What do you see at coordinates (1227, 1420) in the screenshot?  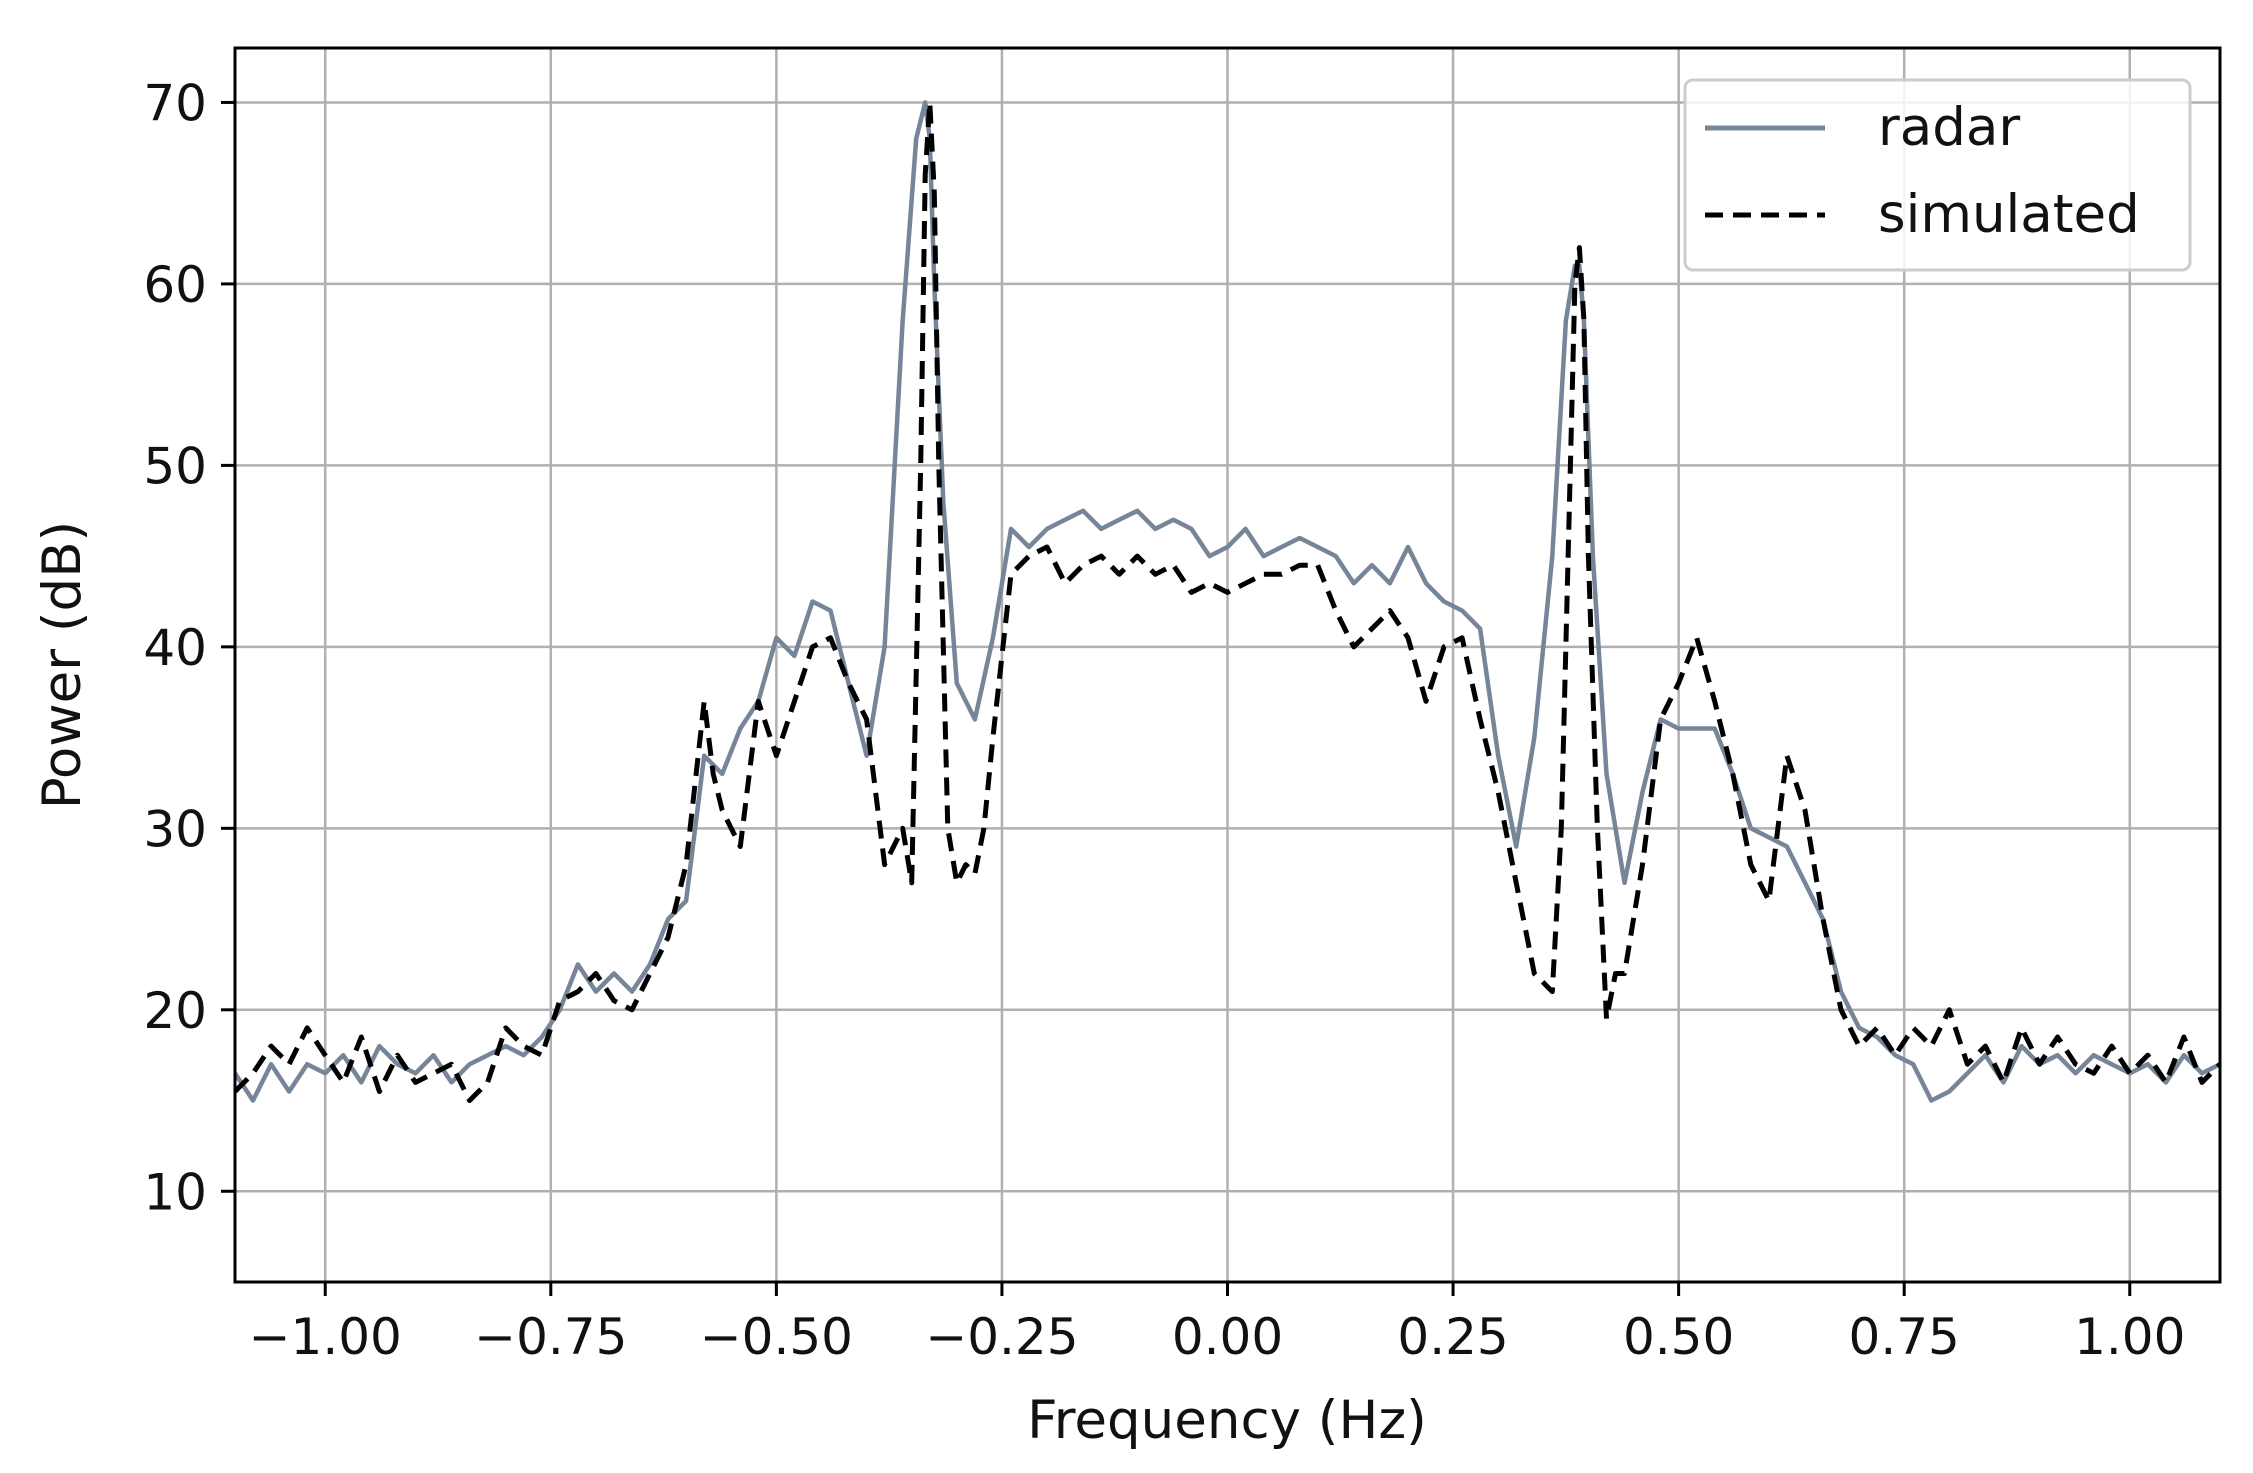 I see `x-axis-label: Frequency (Hz)` at bounding box center [1227, 1420].